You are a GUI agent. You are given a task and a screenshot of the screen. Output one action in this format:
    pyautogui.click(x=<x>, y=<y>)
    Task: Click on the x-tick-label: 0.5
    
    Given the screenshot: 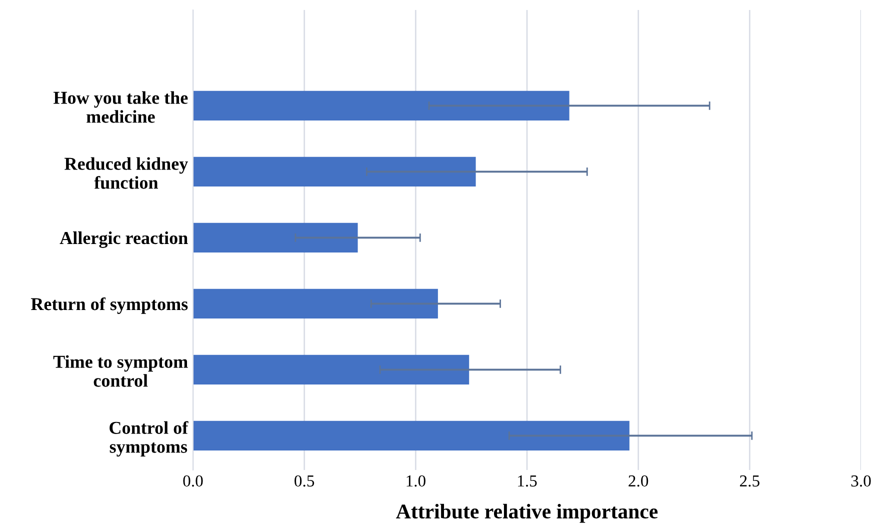 What is the action you would take?
    pyautogui.click(x=304, y=481)
    